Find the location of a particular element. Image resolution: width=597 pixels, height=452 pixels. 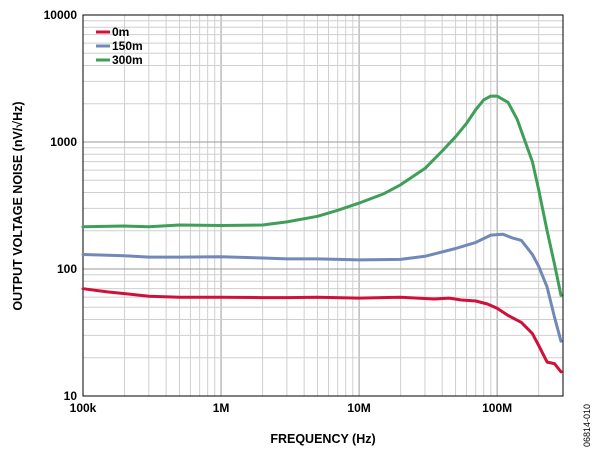

y-tick-label: 1000 is located at coordinates (63, 142).